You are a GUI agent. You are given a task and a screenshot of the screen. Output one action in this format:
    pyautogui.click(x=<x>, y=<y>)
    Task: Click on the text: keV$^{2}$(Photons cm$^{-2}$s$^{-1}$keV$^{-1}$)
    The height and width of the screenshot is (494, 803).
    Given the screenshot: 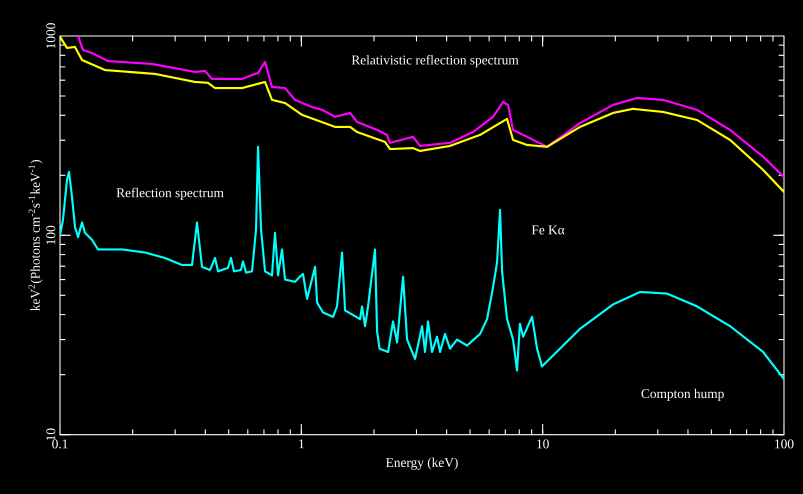 What is the action you would take?
    pyautogui.click(x=35, y=235)
    